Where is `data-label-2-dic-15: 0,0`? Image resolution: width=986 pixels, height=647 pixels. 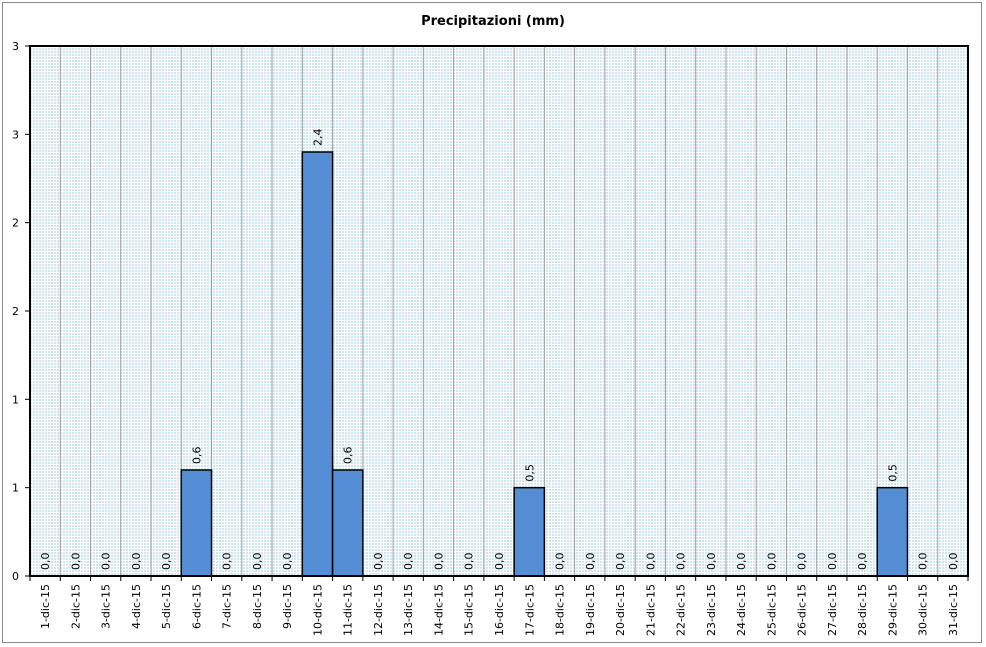
data-label-2-dic-15: 0,0 is located at coordinates (75, 562).